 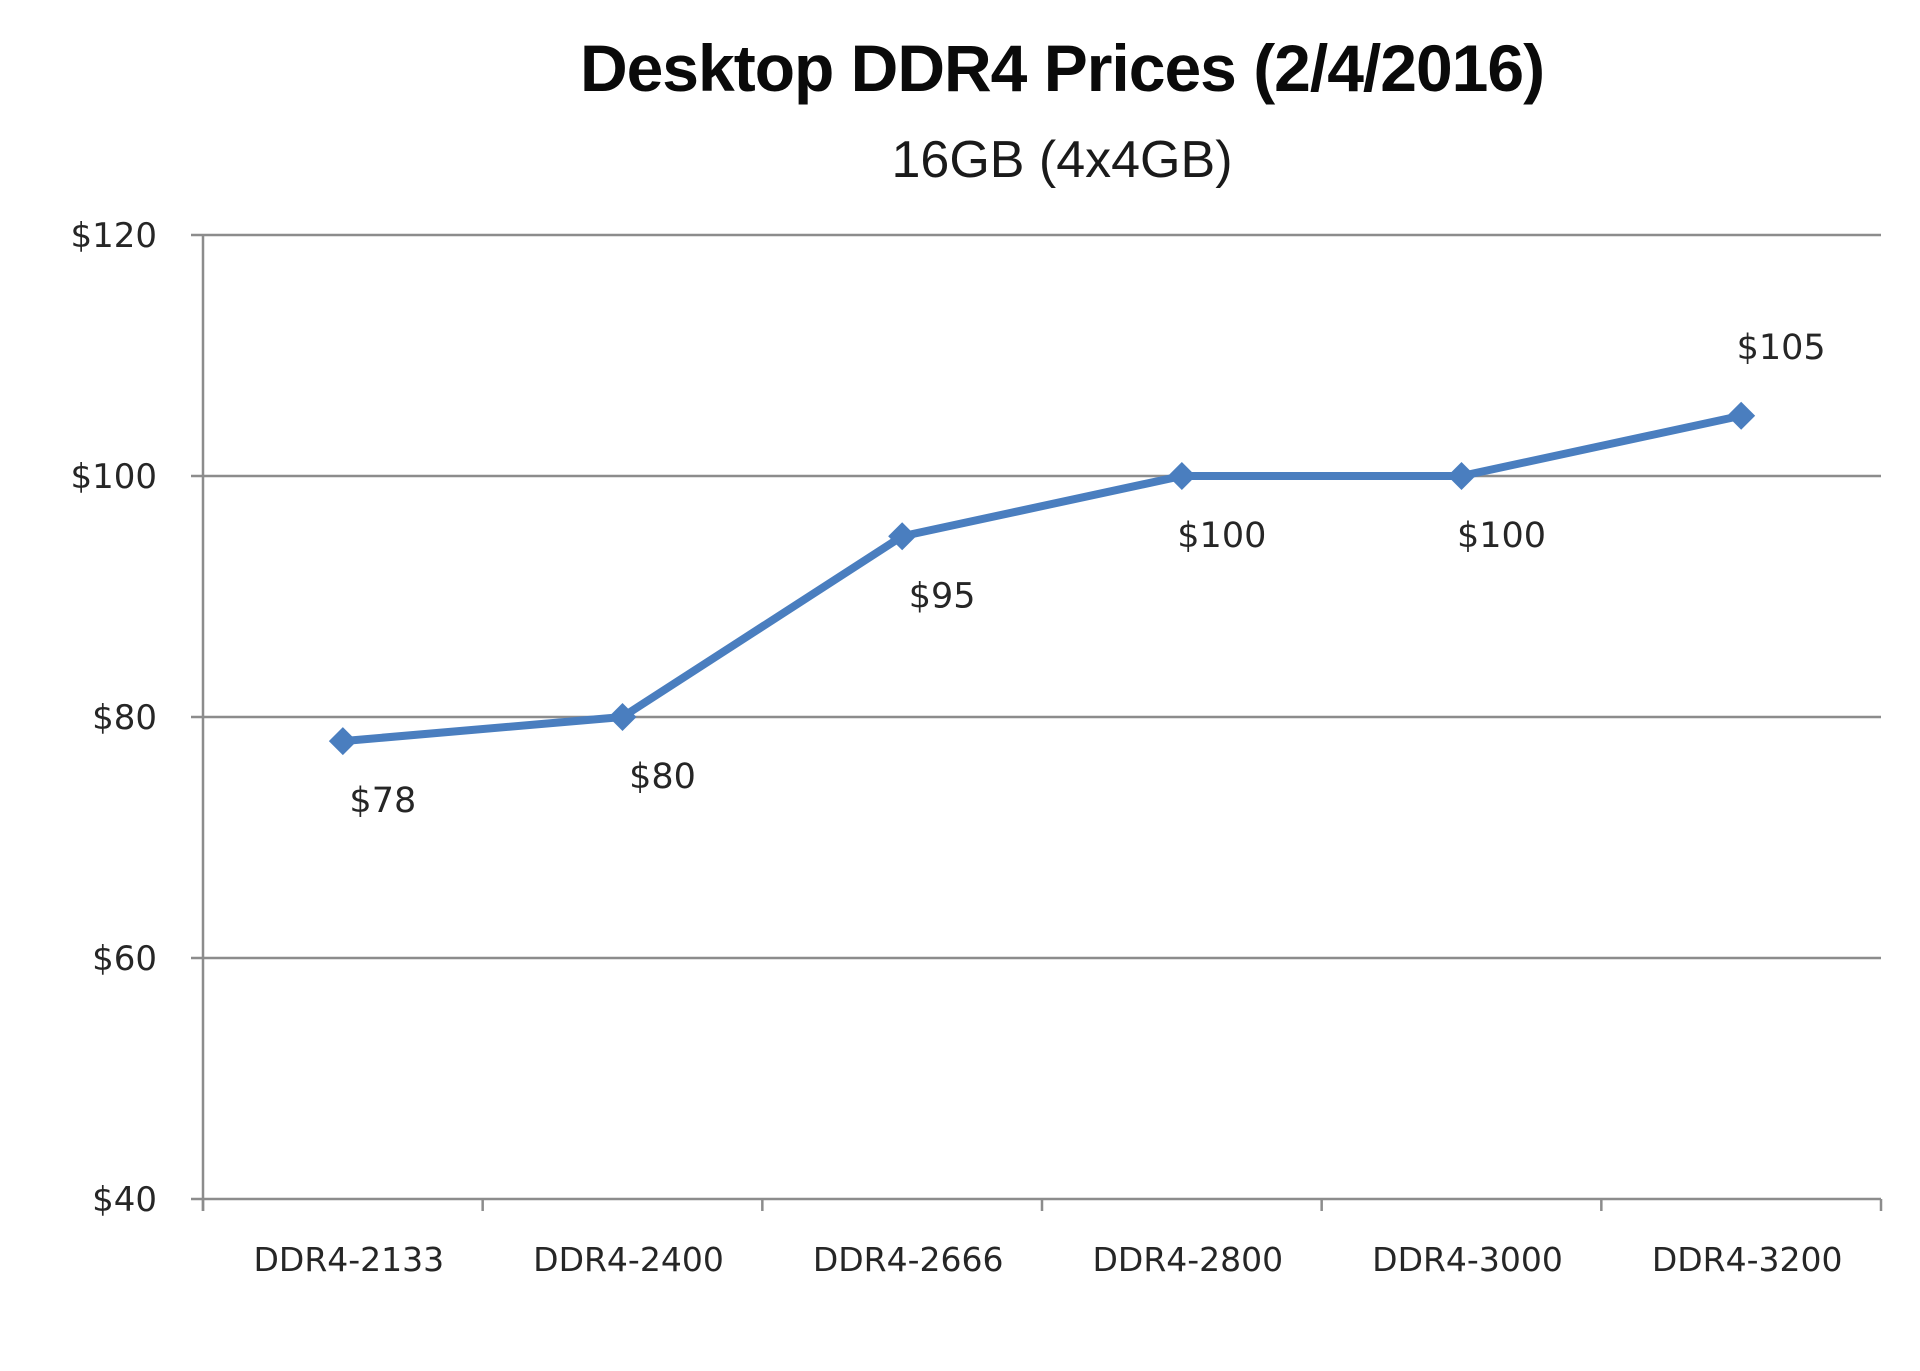 What do you see at coordinates (349, 1259) in the screenshot?
I see `x-tick-label: DDR4-2133` at bounding box center [349, 1259].